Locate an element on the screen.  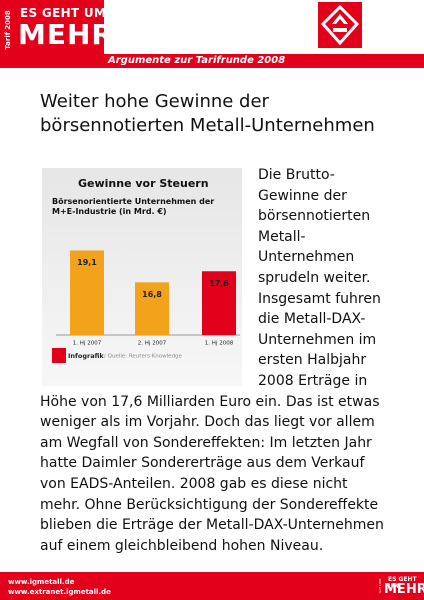
value-label: 16,8 is located at coordinates (152, 294).